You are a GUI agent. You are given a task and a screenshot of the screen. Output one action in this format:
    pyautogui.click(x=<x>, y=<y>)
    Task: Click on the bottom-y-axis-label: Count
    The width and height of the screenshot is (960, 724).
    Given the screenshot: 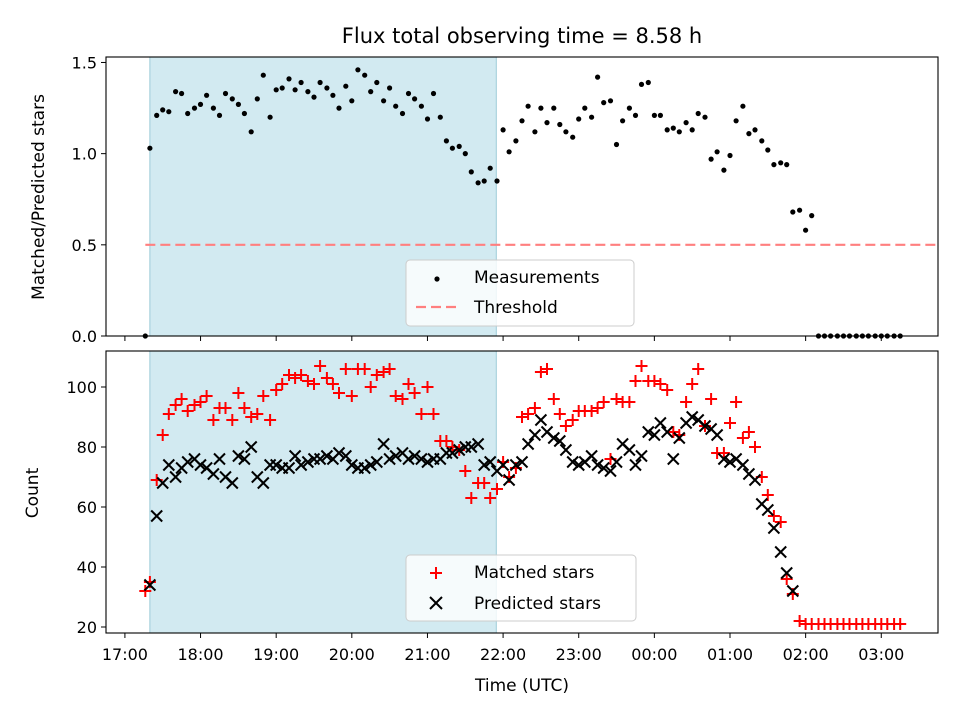 What is the action you would take?
    pyautogui.click(x=33, y=492)
    